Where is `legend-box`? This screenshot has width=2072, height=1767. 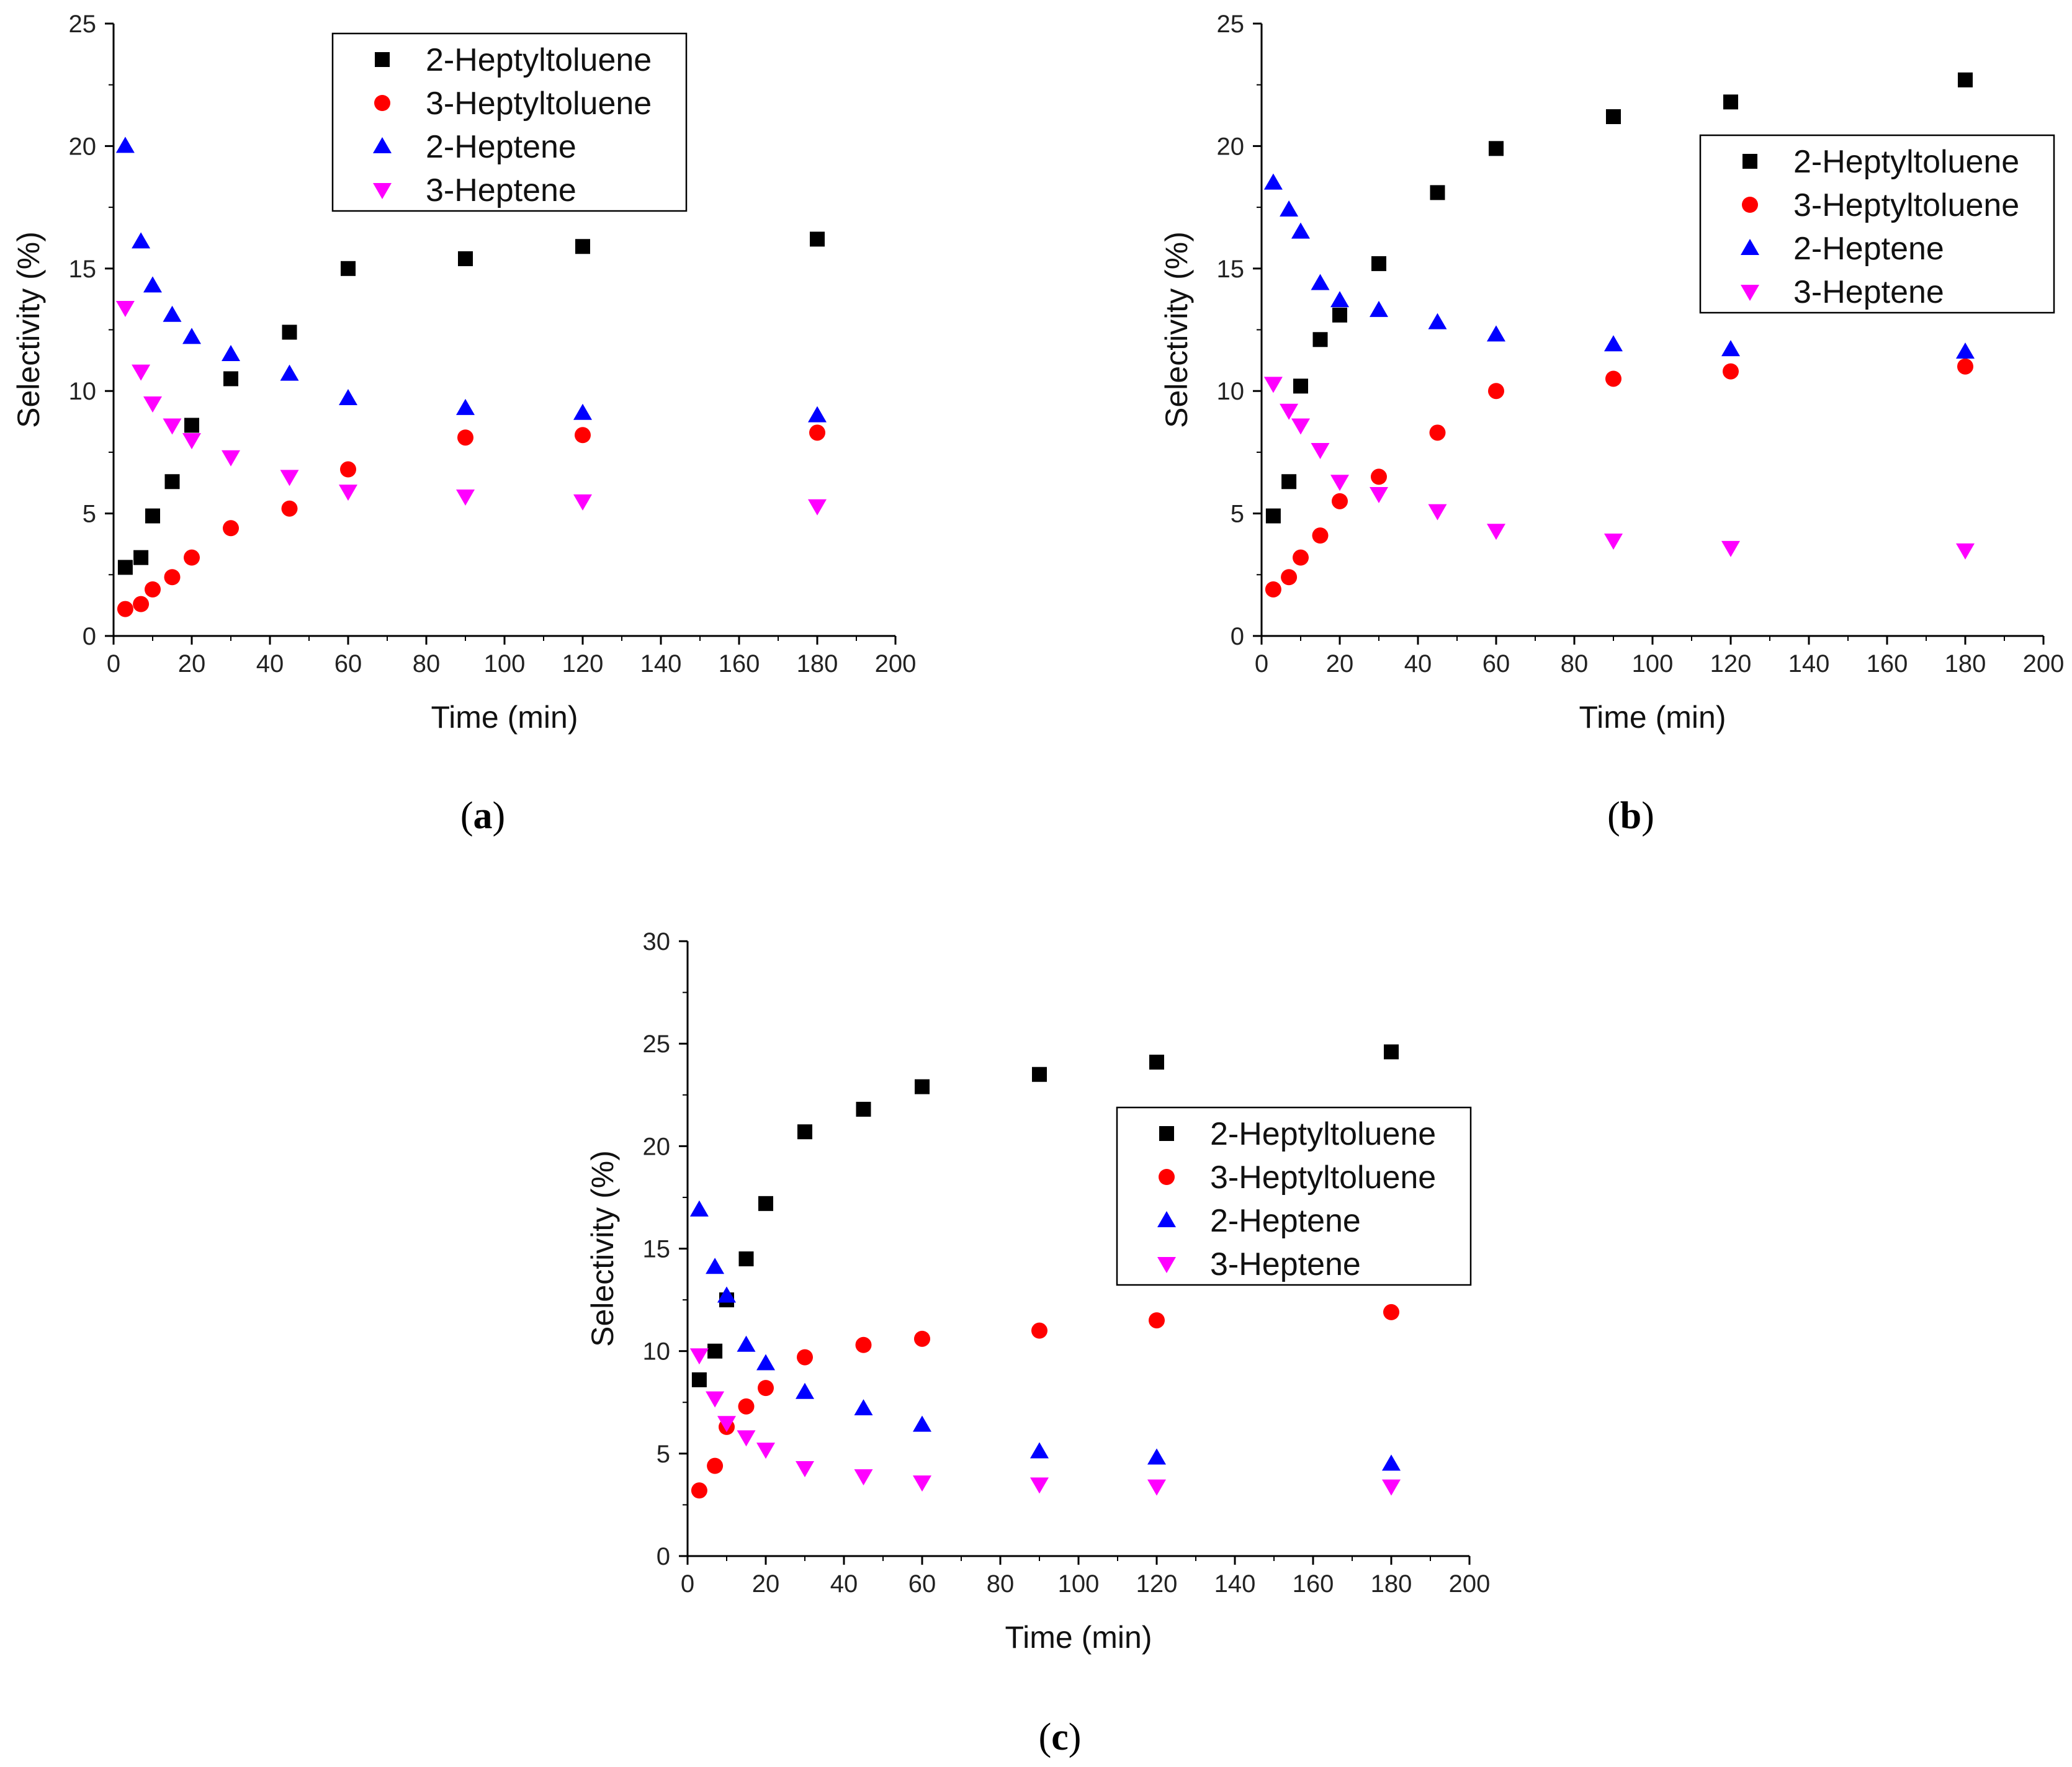 legend-box is located at coordinates (509, 122).